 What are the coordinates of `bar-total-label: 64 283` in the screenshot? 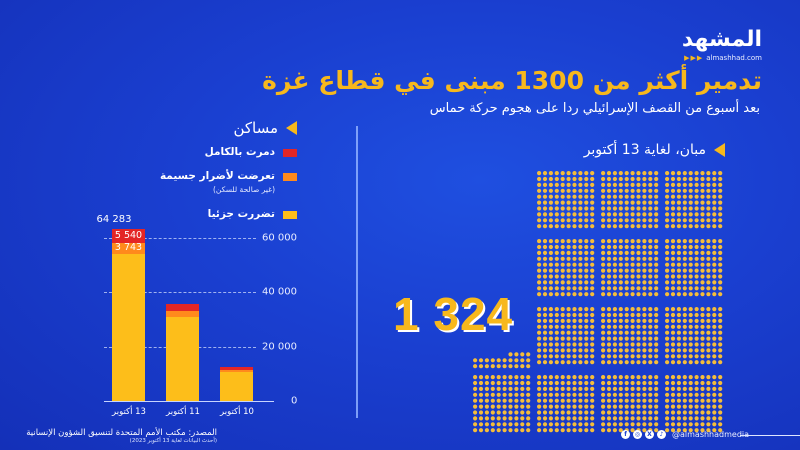 It's located at (114, 219).